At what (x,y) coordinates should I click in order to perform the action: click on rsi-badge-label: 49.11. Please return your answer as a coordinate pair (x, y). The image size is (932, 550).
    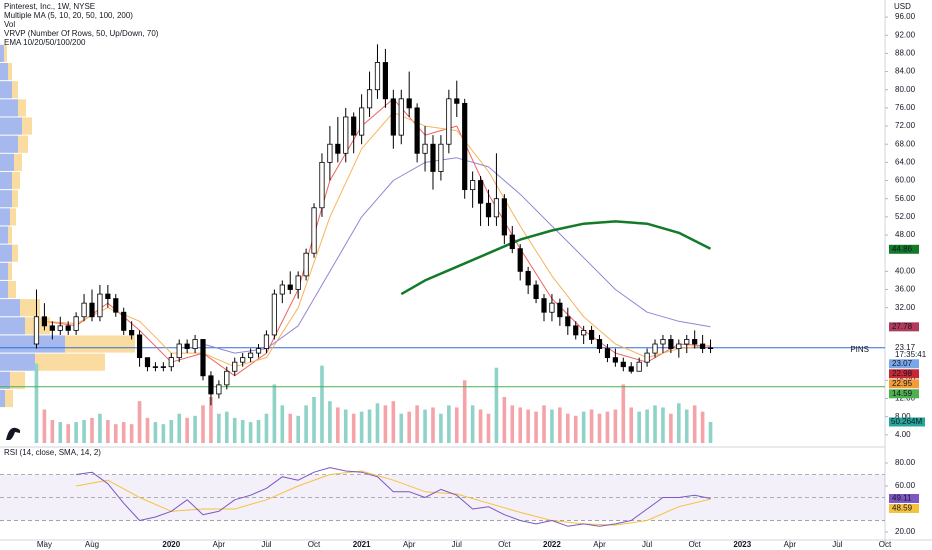
    Looking at the image, I should click on (902, 498).